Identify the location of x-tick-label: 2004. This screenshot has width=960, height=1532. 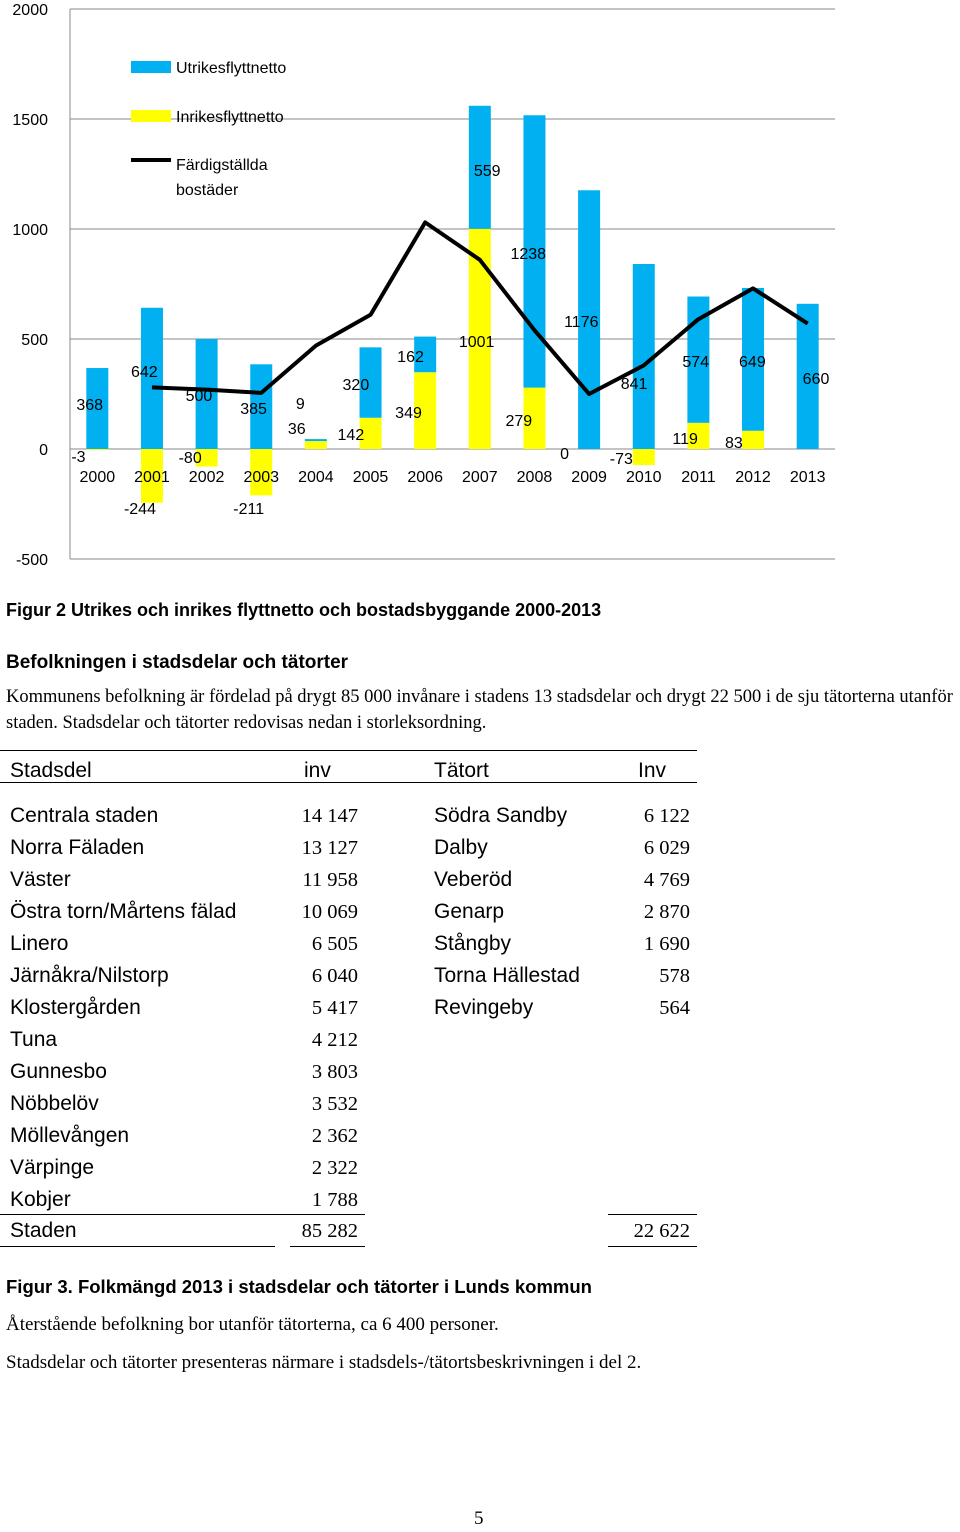
(316, 477).